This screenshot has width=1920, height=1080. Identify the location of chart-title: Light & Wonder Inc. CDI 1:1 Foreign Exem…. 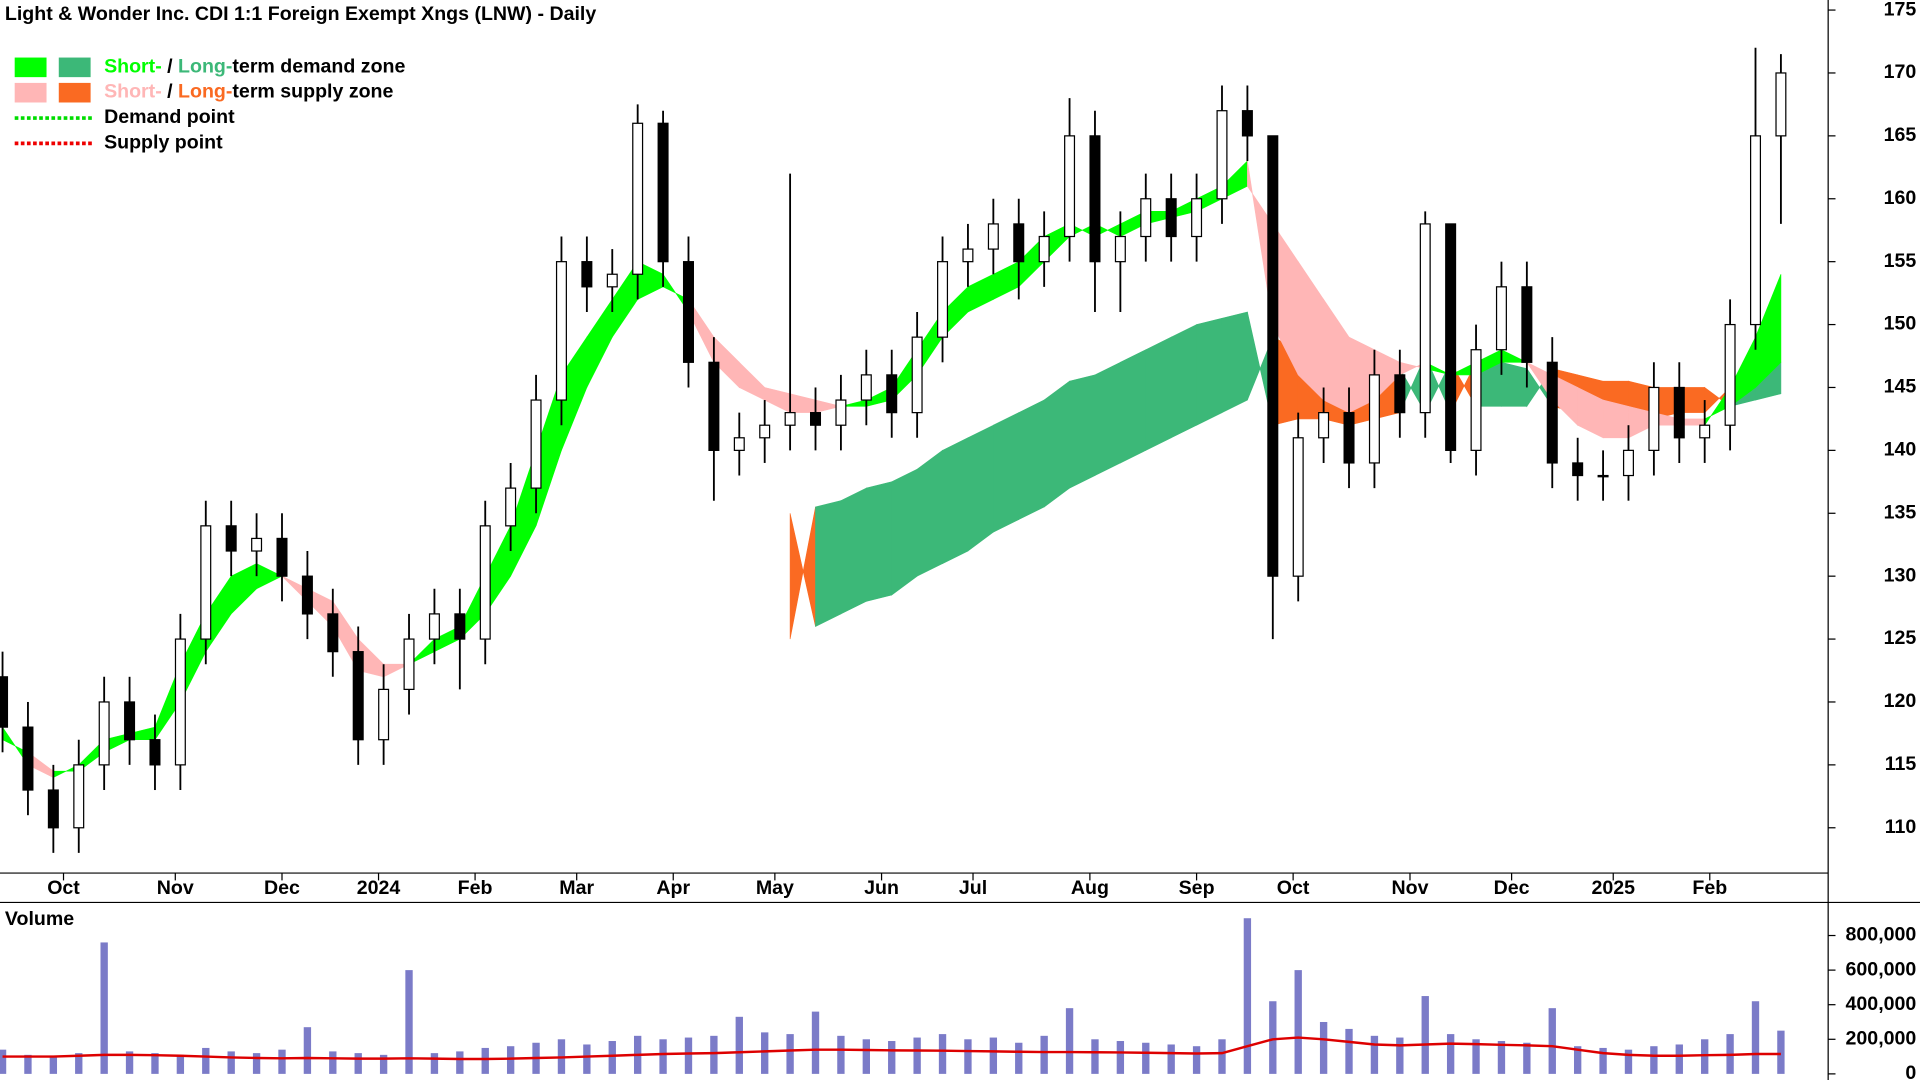
(300, 14).